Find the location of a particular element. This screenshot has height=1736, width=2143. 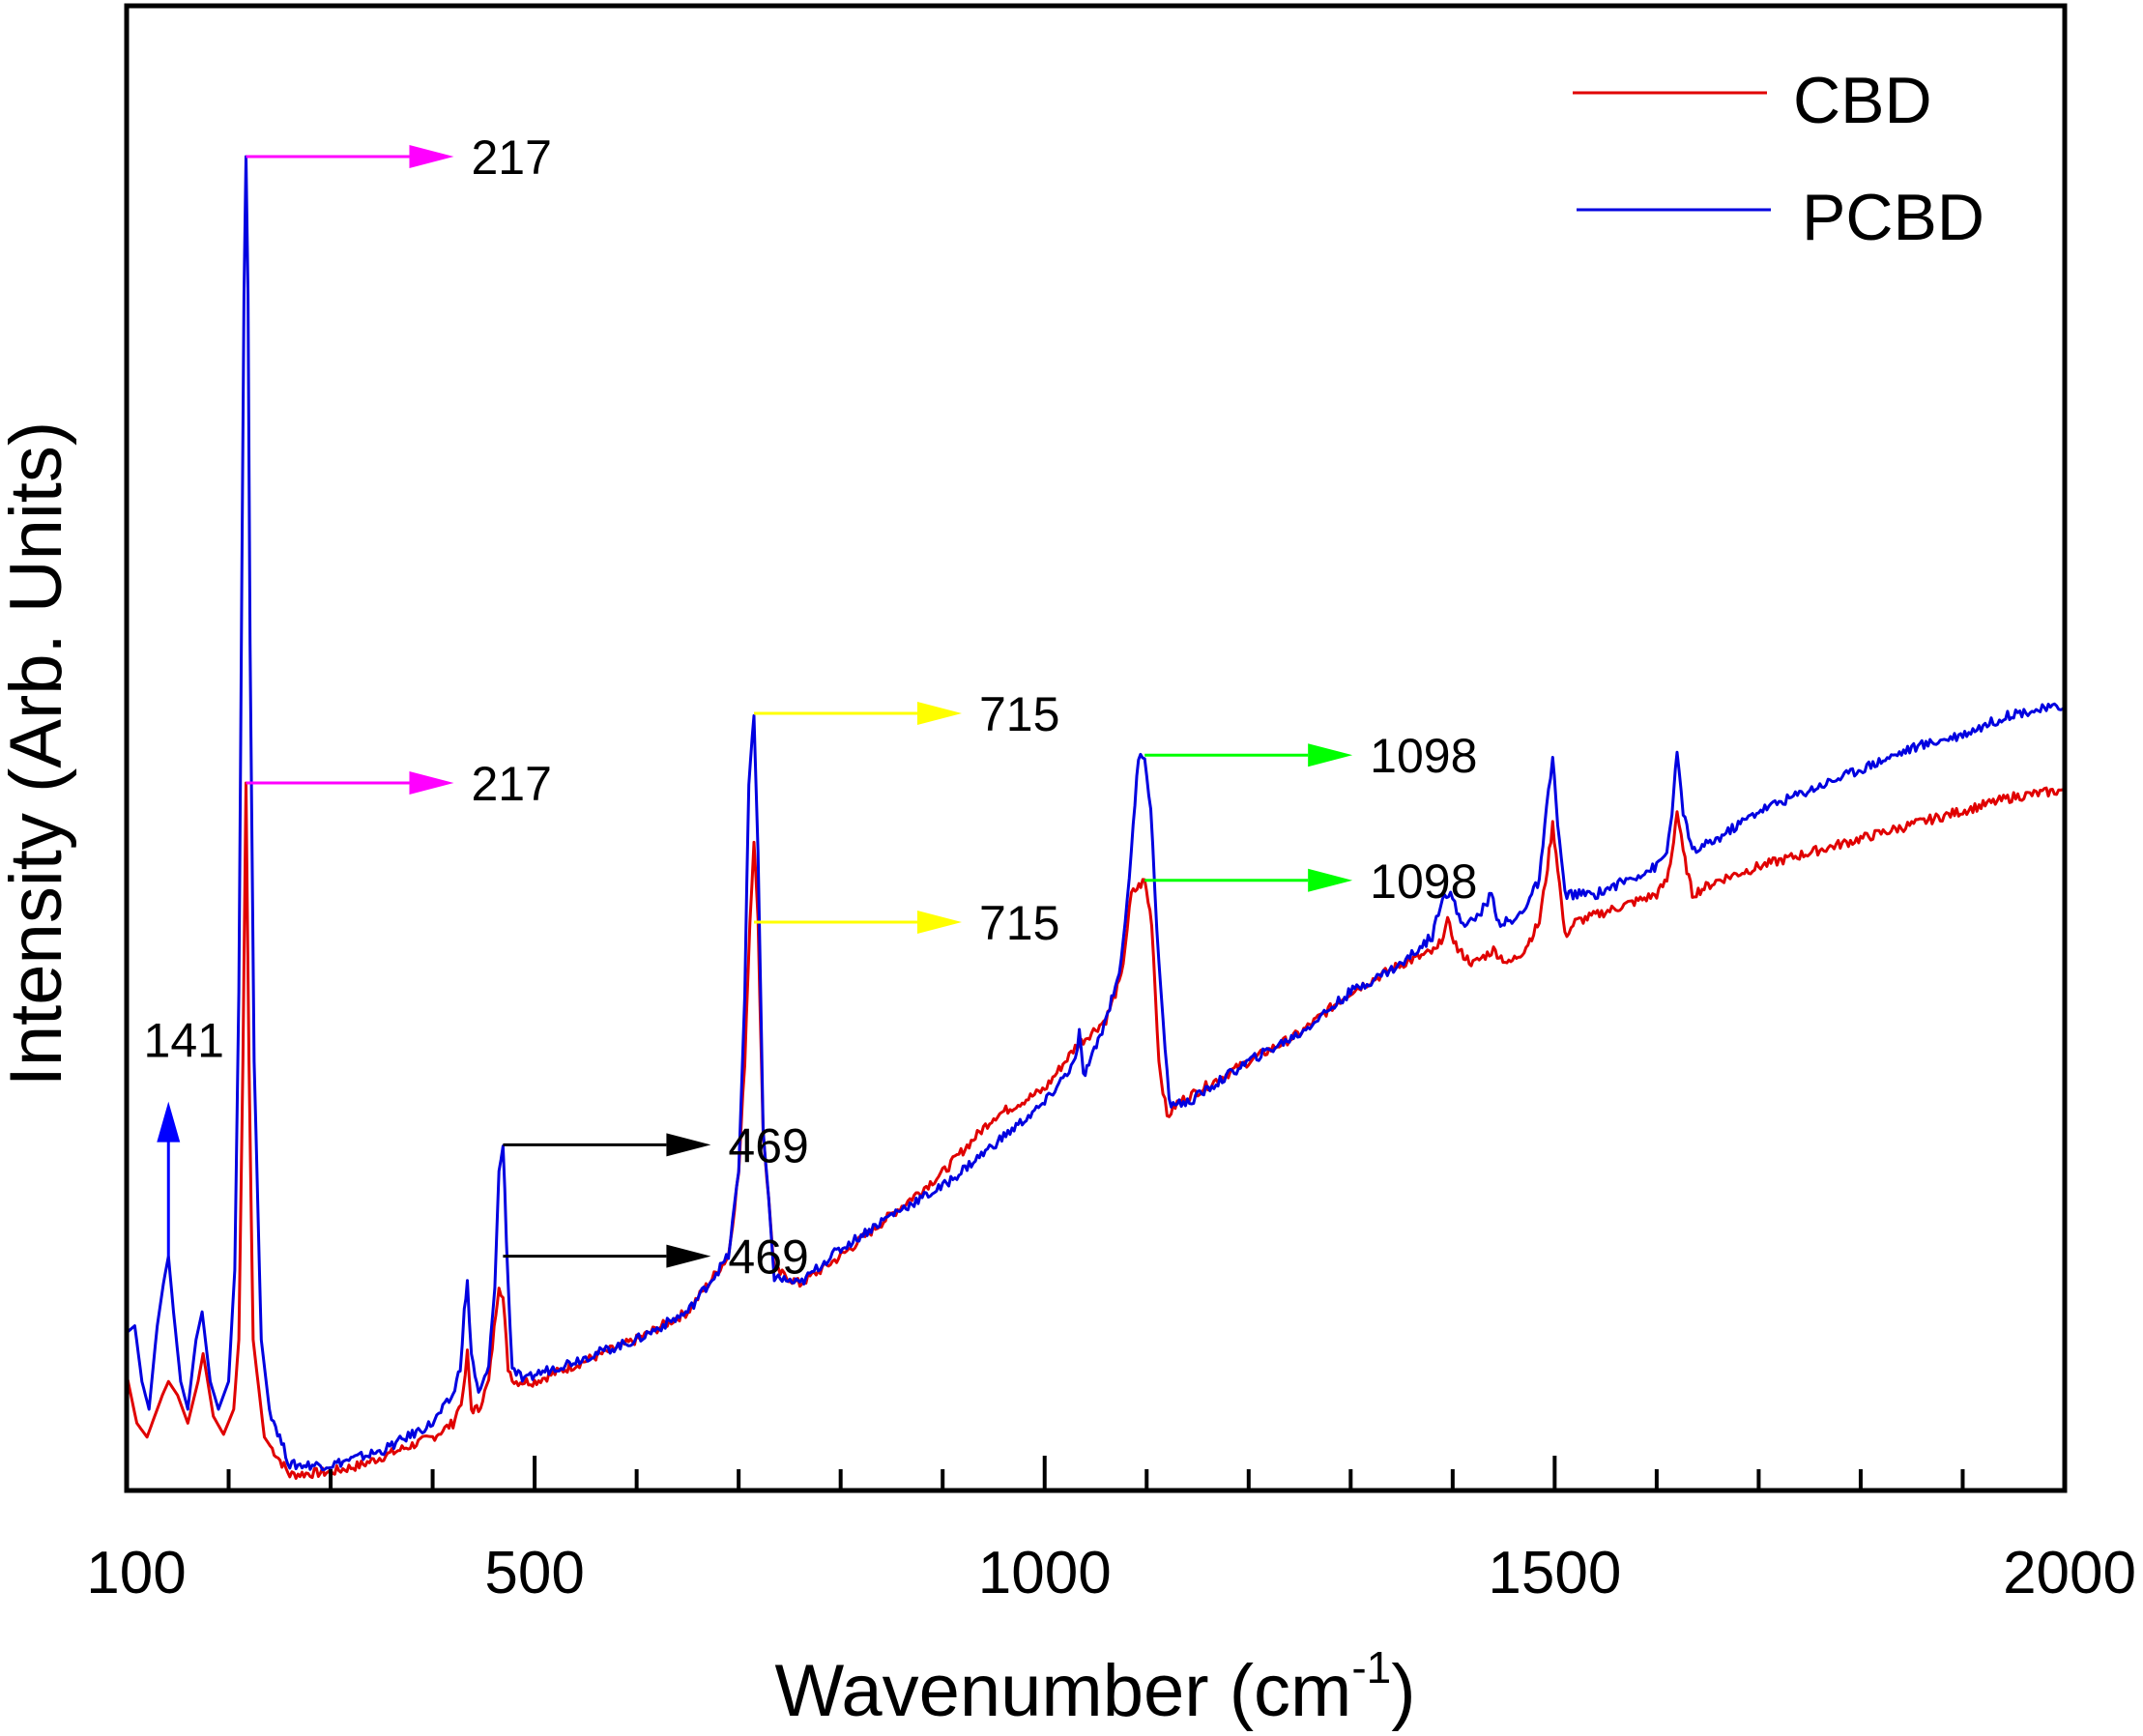

peak-annotation-469-pcbd: 469 is located at coordinates (656, 1145).